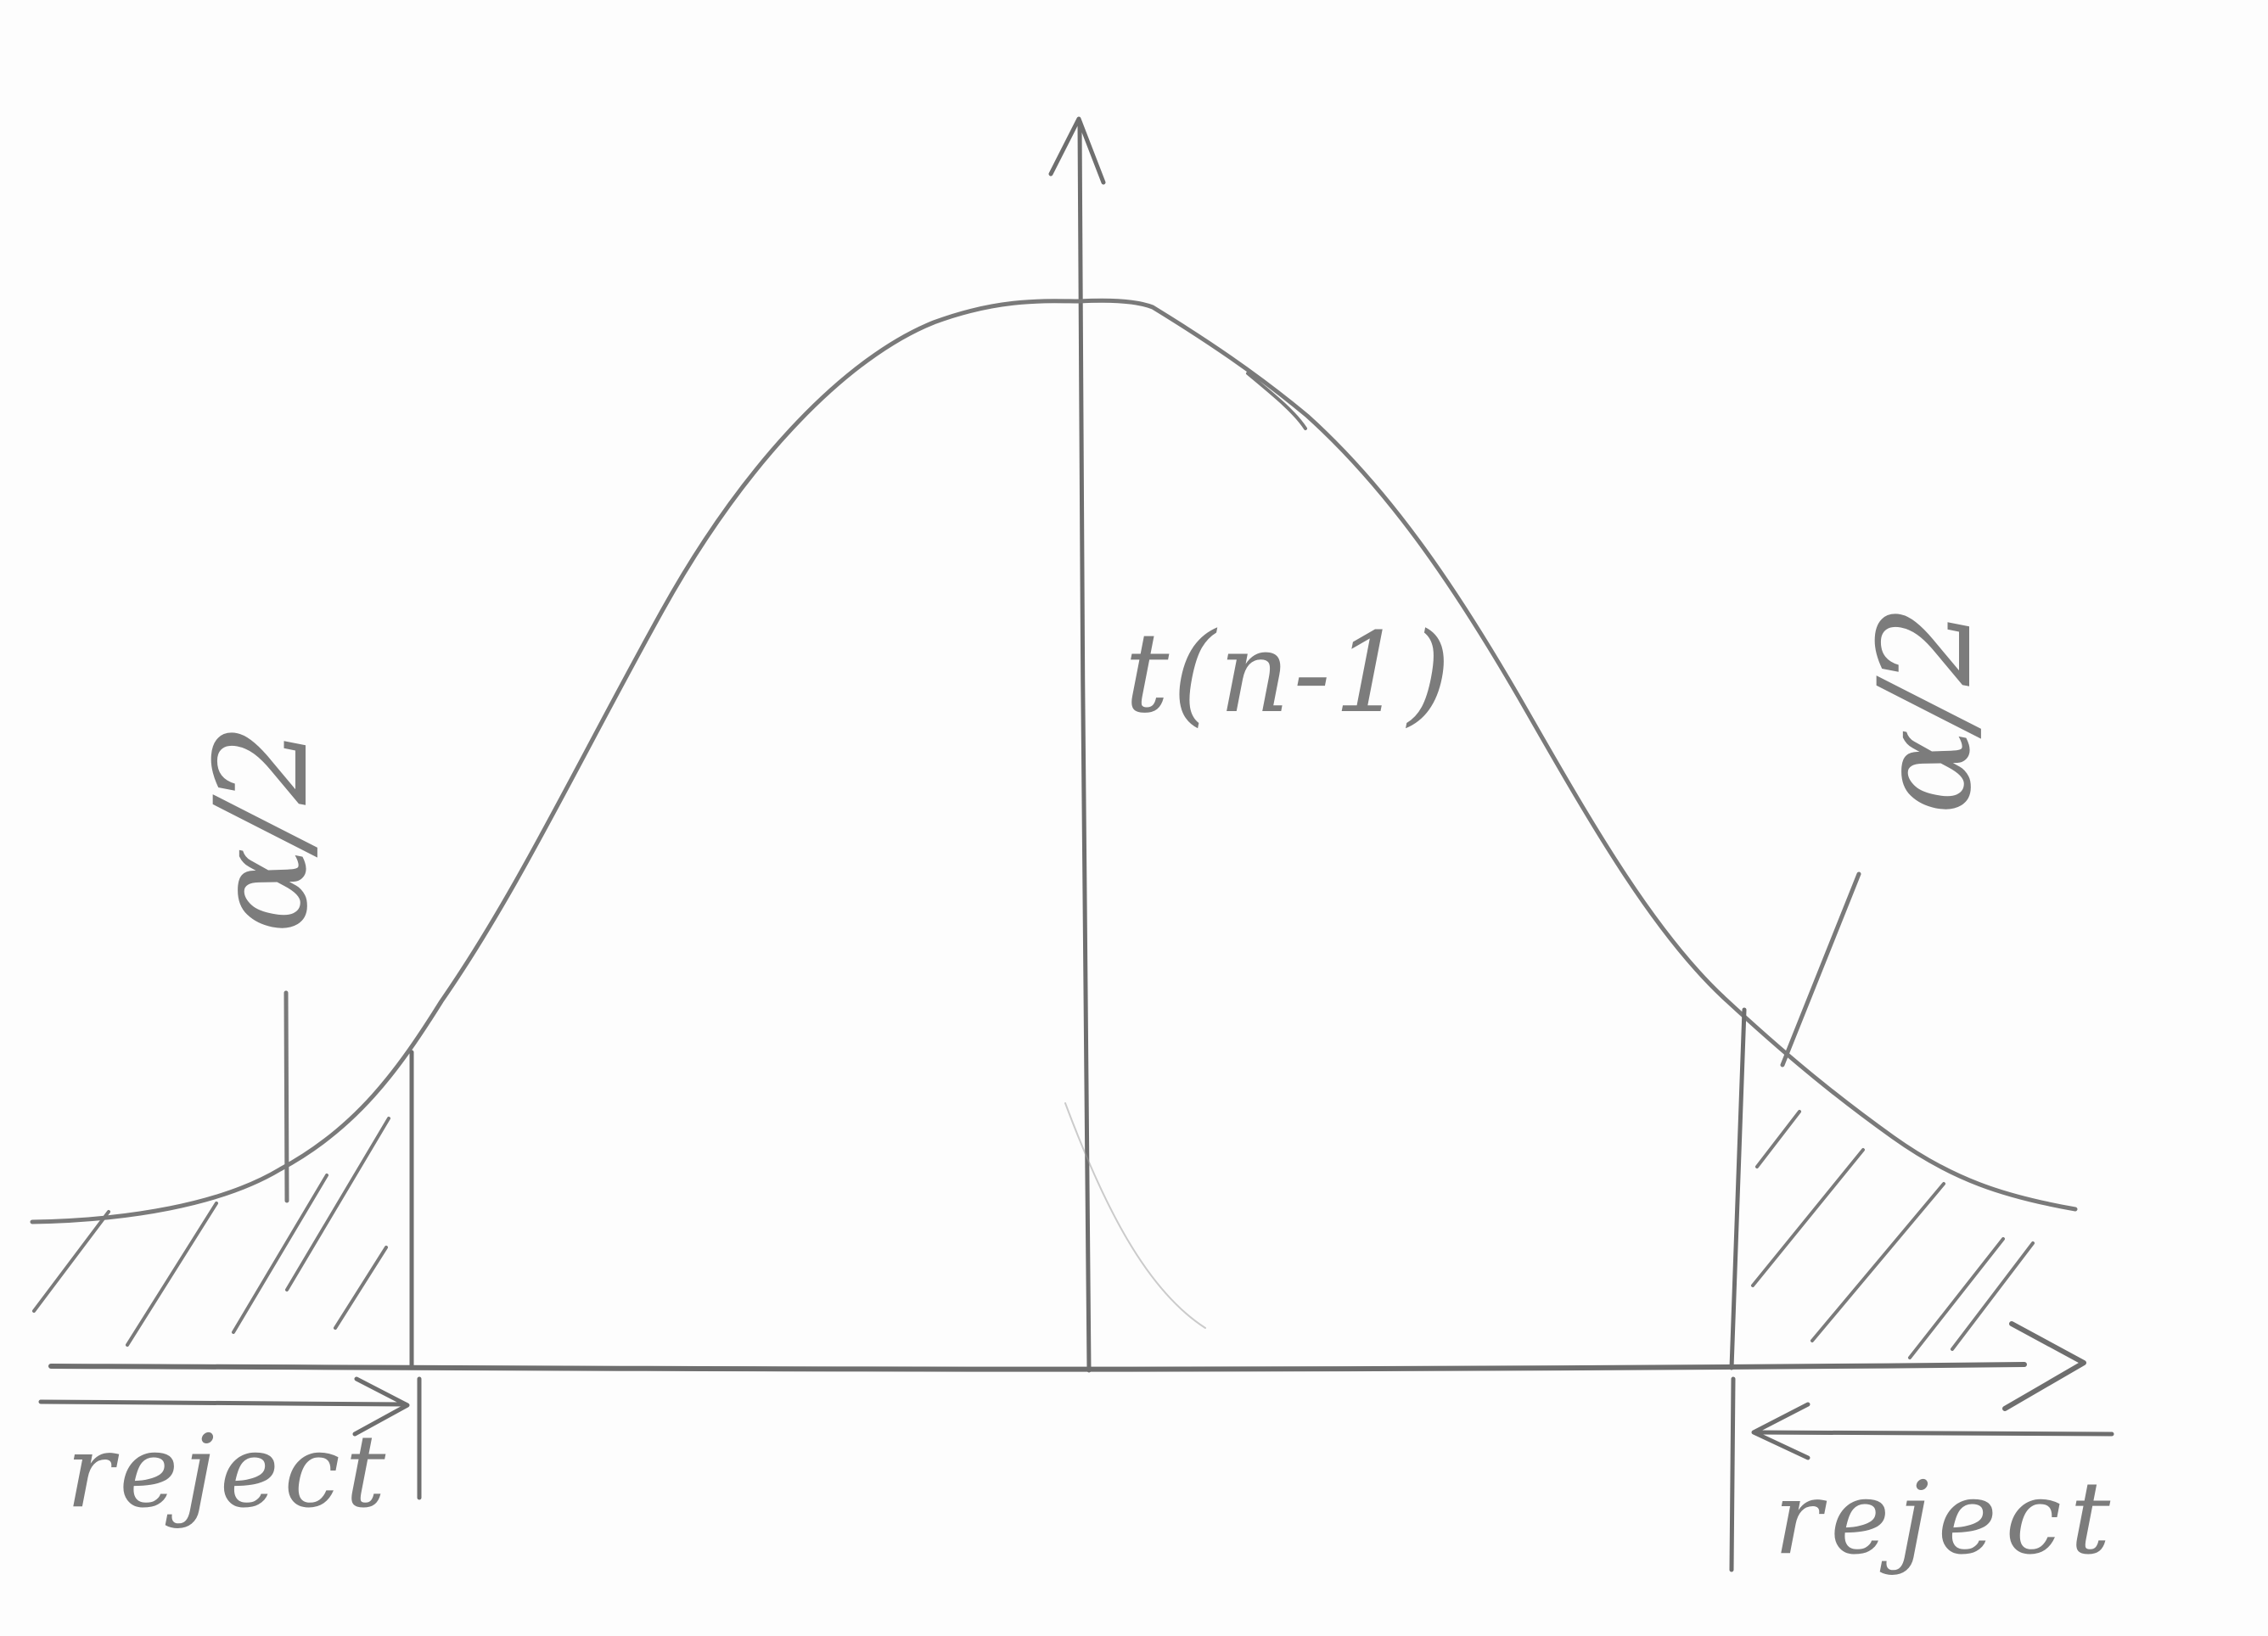 The width and height of the screenshot is (2268, 1636). Describe the element at coordinates (2044, 1366) in the screenshot. I see `x-axis-arrowhead` at that location.